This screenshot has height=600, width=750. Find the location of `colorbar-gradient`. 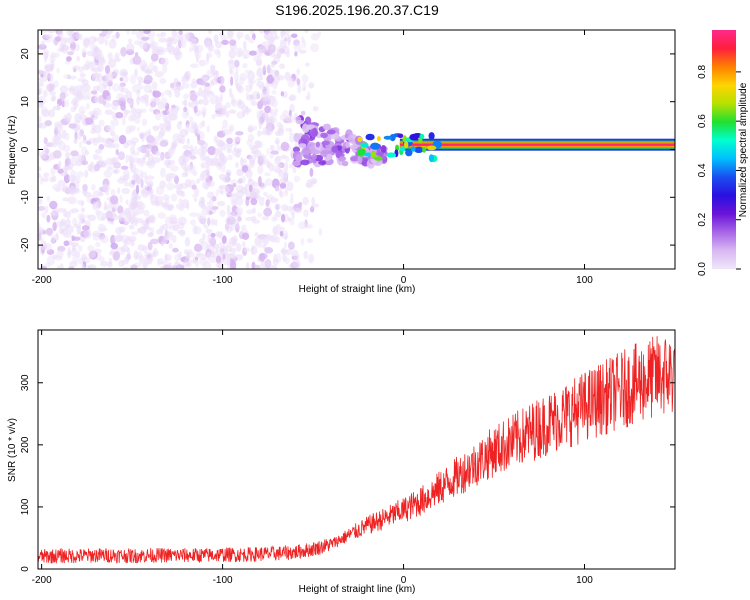

colorbar-gradient is located at coordinates (724, 149).